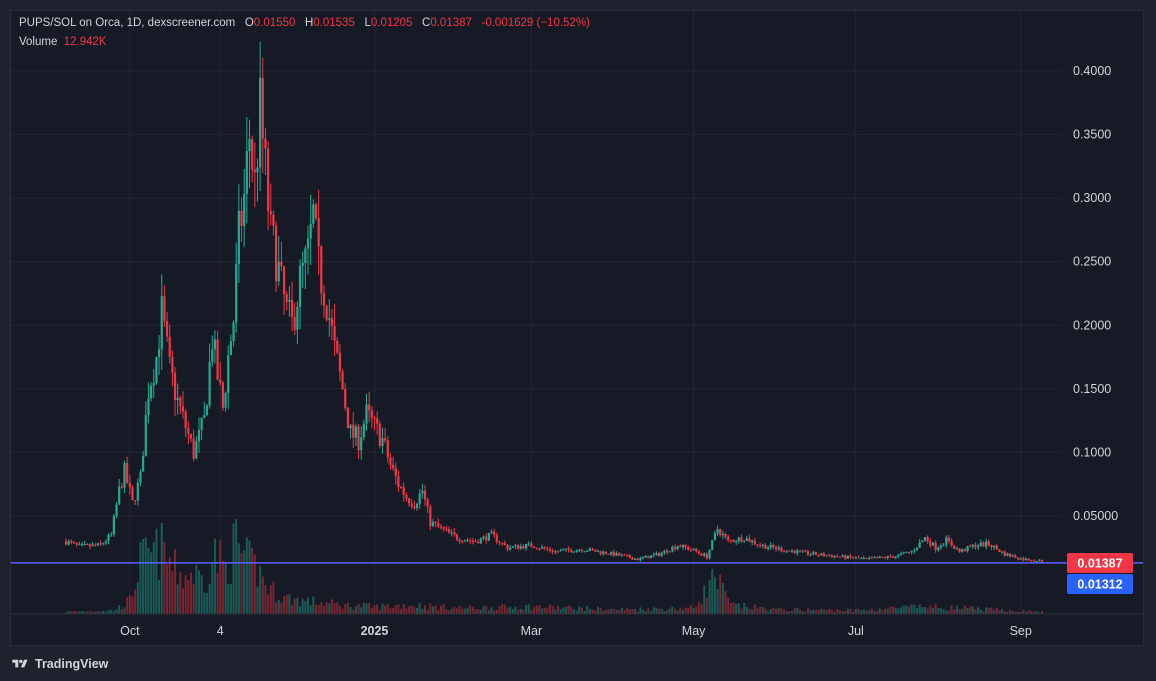 This screenshot has height=681, width=1156. What do you see at coordinates (426, 23) in the screenshot?
I see `close-label: C` at bounding box center [426, 23].